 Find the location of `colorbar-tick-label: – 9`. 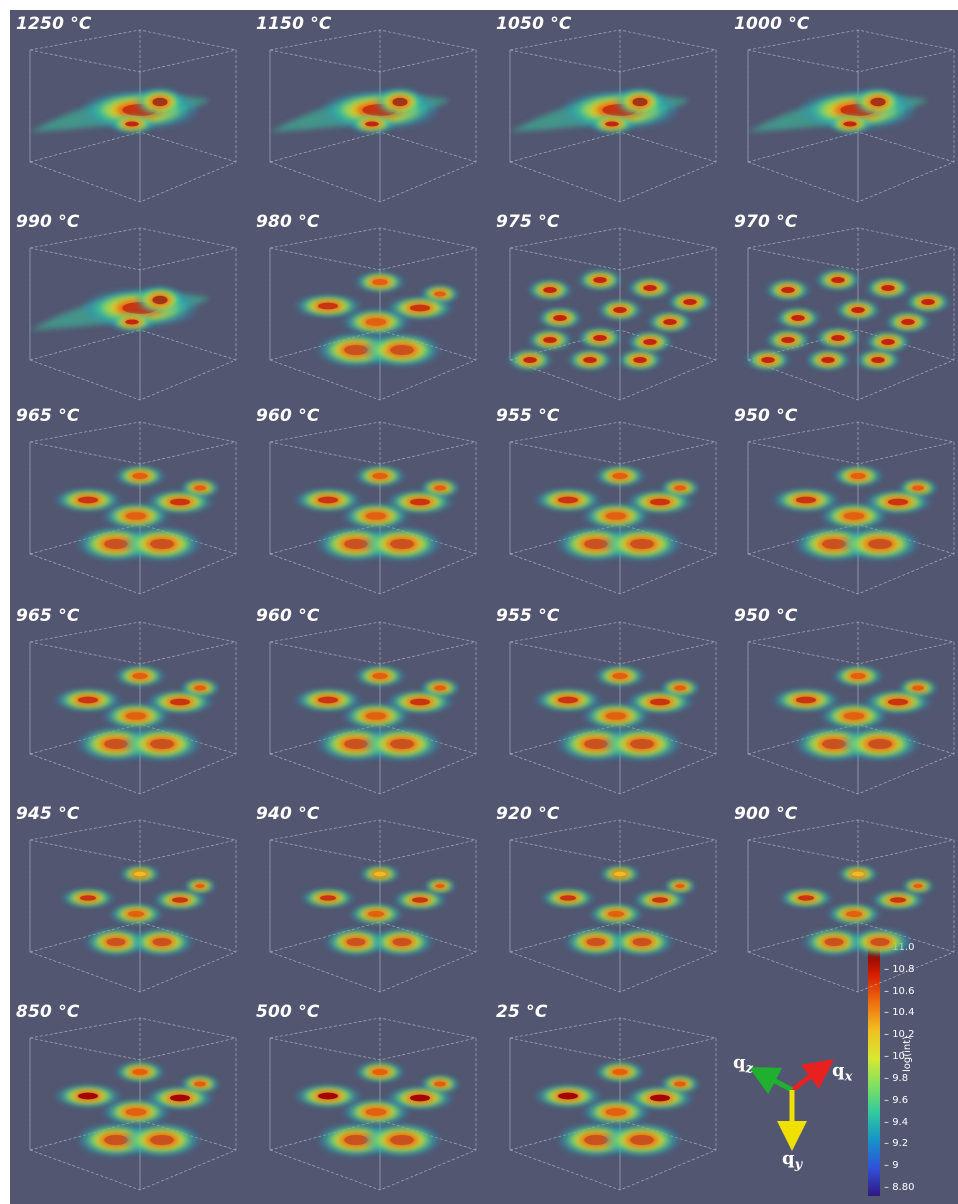

colorbar-tick-label: – 9 is located at coordinates (891, 1165).